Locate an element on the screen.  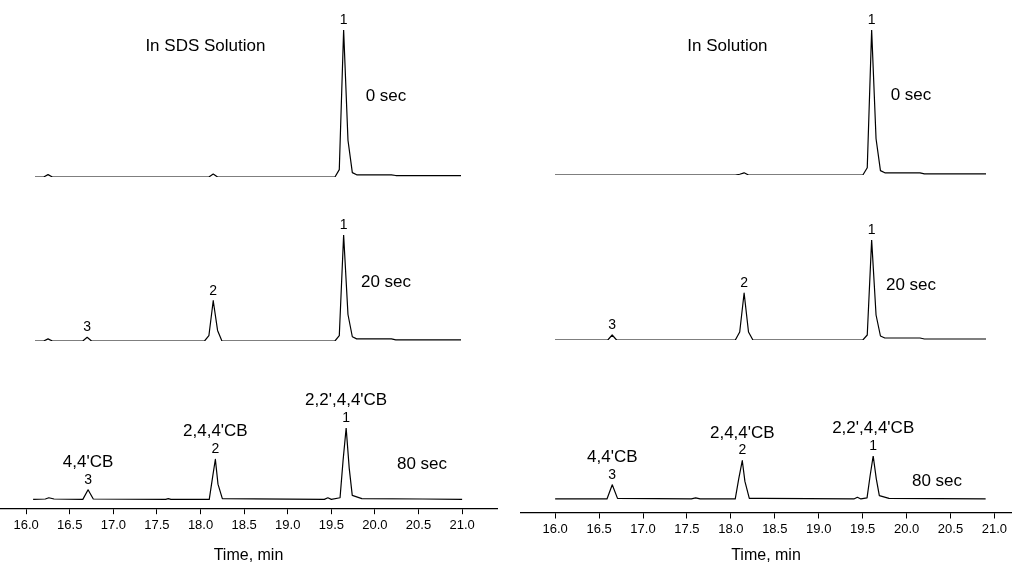
chart-title: In Solution is located at coordinates (727, 45).